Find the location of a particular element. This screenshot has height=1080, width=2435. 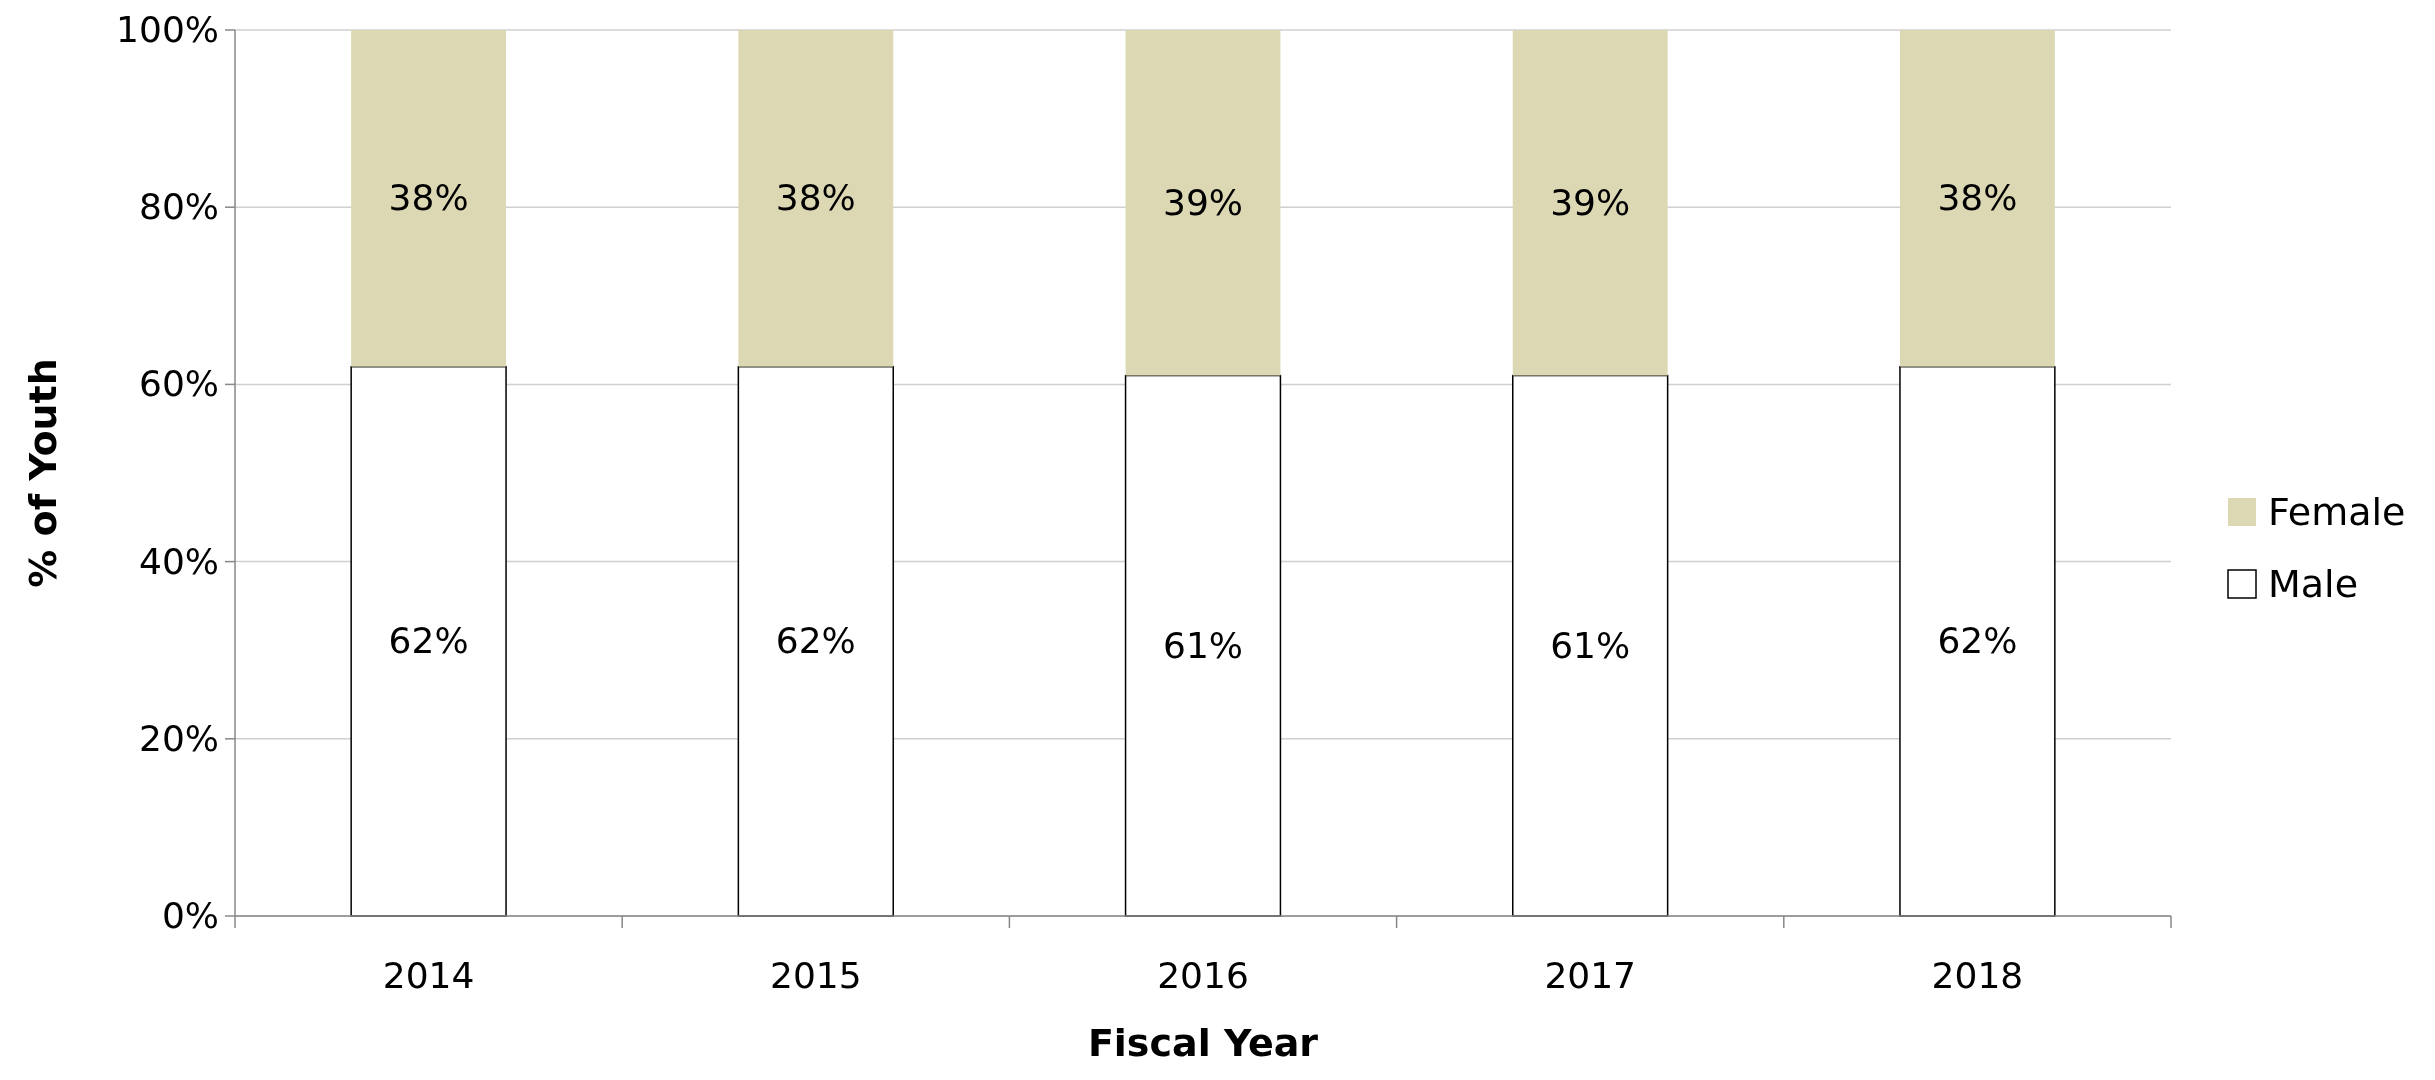

legend-label: Female is located at coordinates (2337, 512).